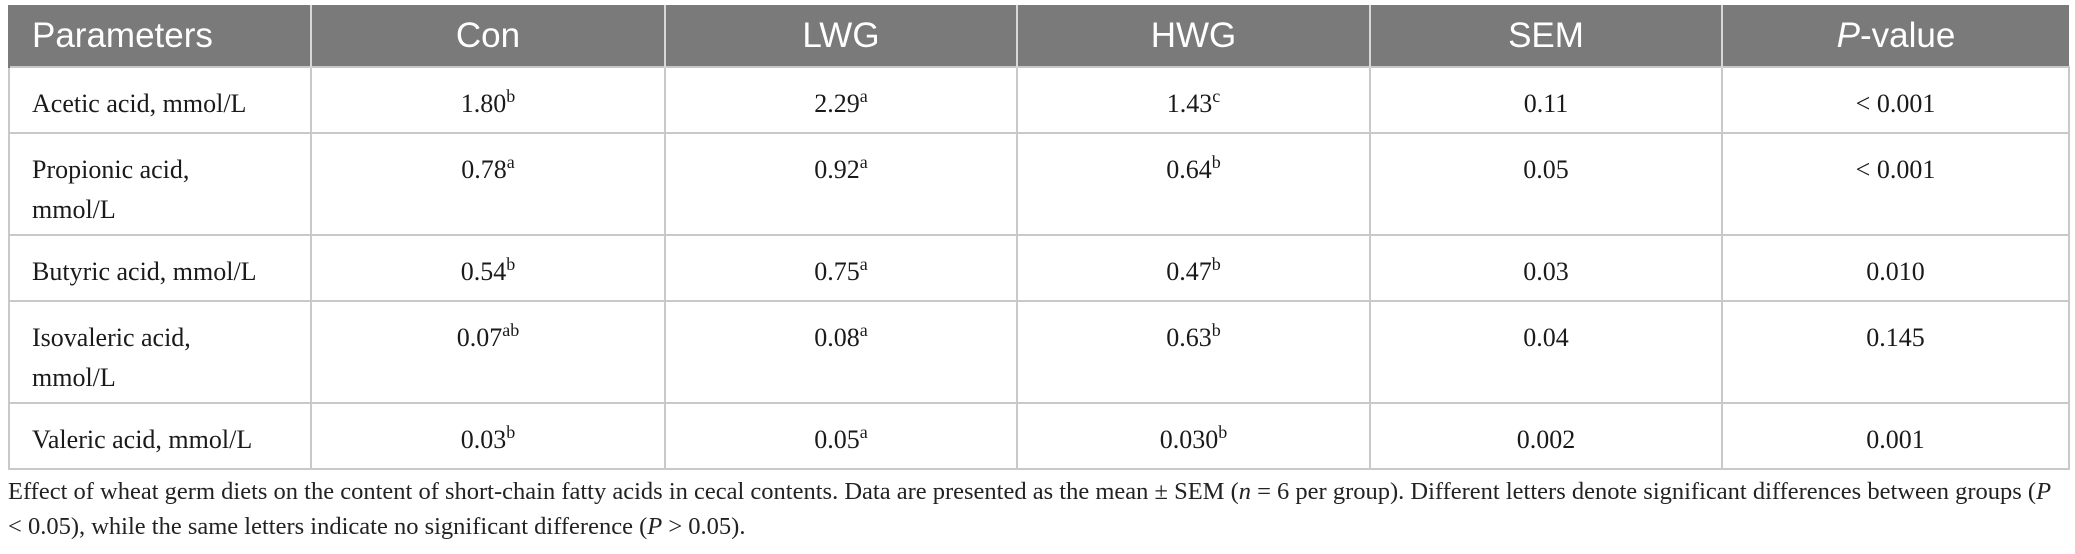 This screenshot has height=554, width=2075. Describe the element at coordinates (111, 169) in the screenshot. I see `row-label-line1: Propionic acid,` at that location.